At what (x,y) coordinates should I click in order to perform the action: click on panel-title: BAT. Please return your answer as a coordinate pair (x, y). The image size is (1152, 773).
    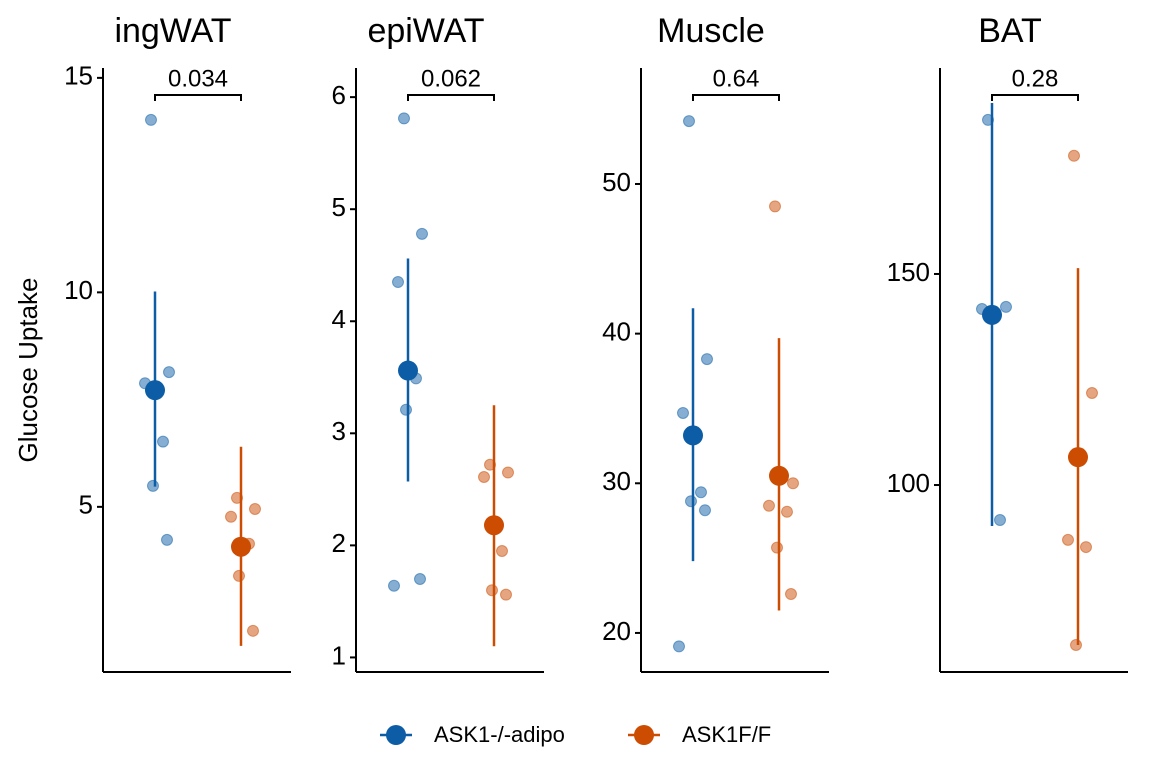
    Looking at the image, I should click on (1010, 31).